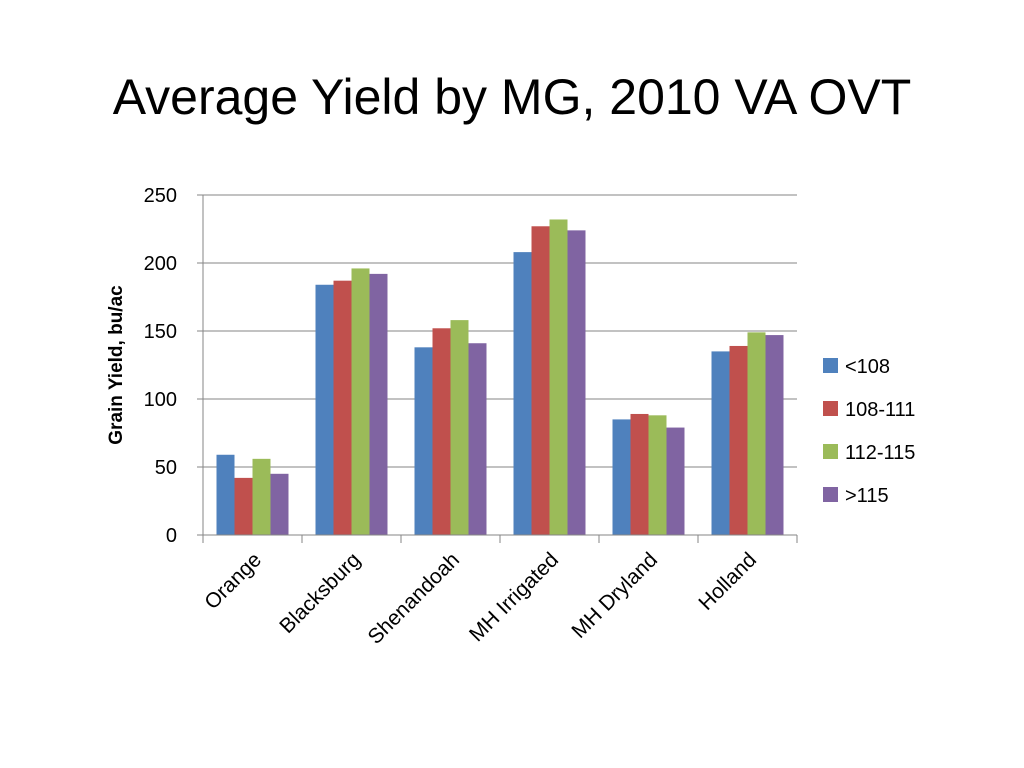 This screenshot has height=768, width=1024. What do you see at coordinates (880, 410) in the screenshot?
I see `legend-label: 108-111` at bounding box center [880, 410].